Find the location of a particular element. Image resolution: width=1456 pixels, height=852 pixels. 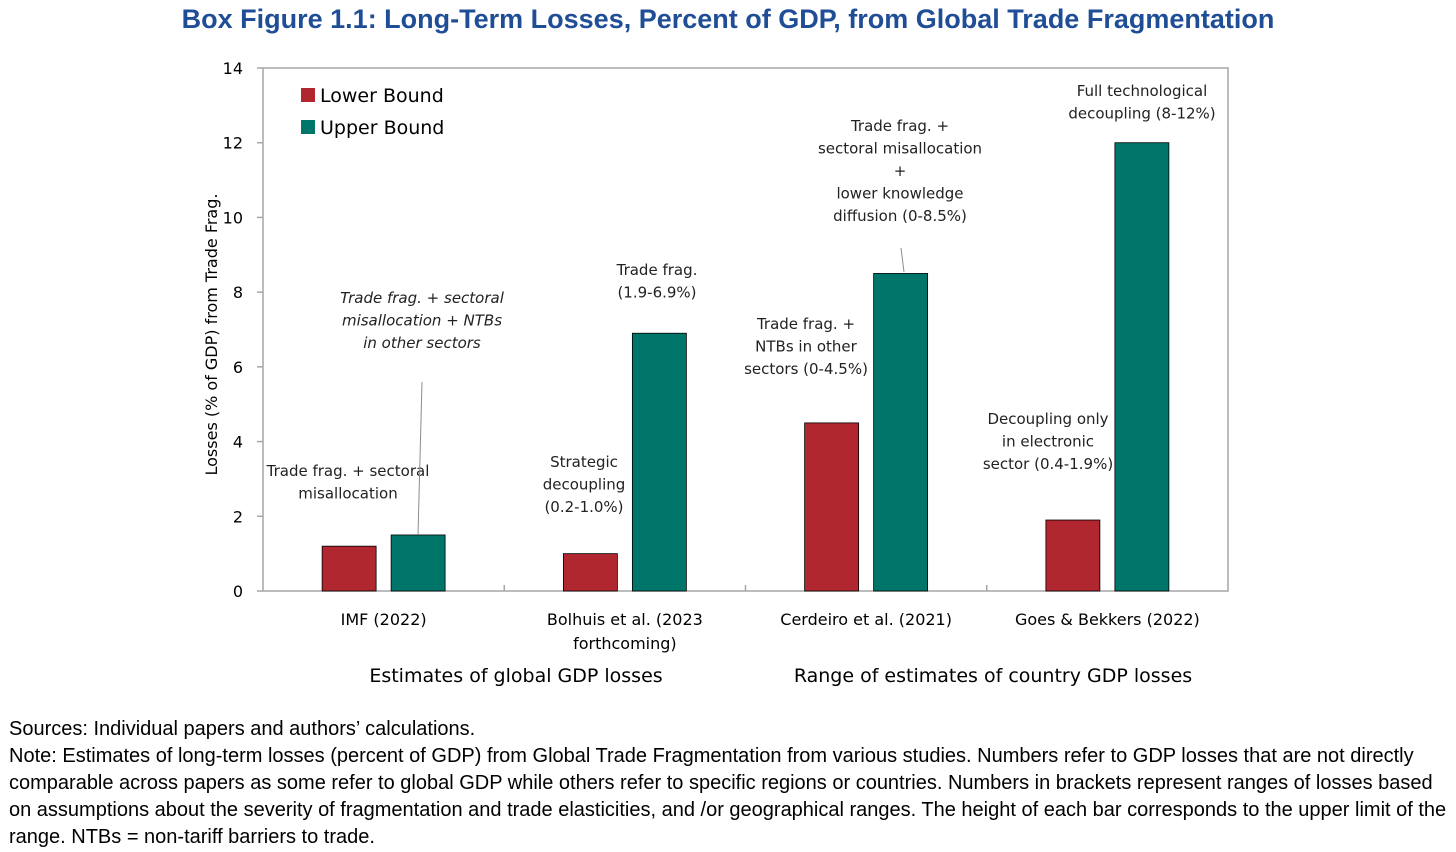

annotation: Trade frag. + sectoral misallocation is located at coordinates (348, 482).